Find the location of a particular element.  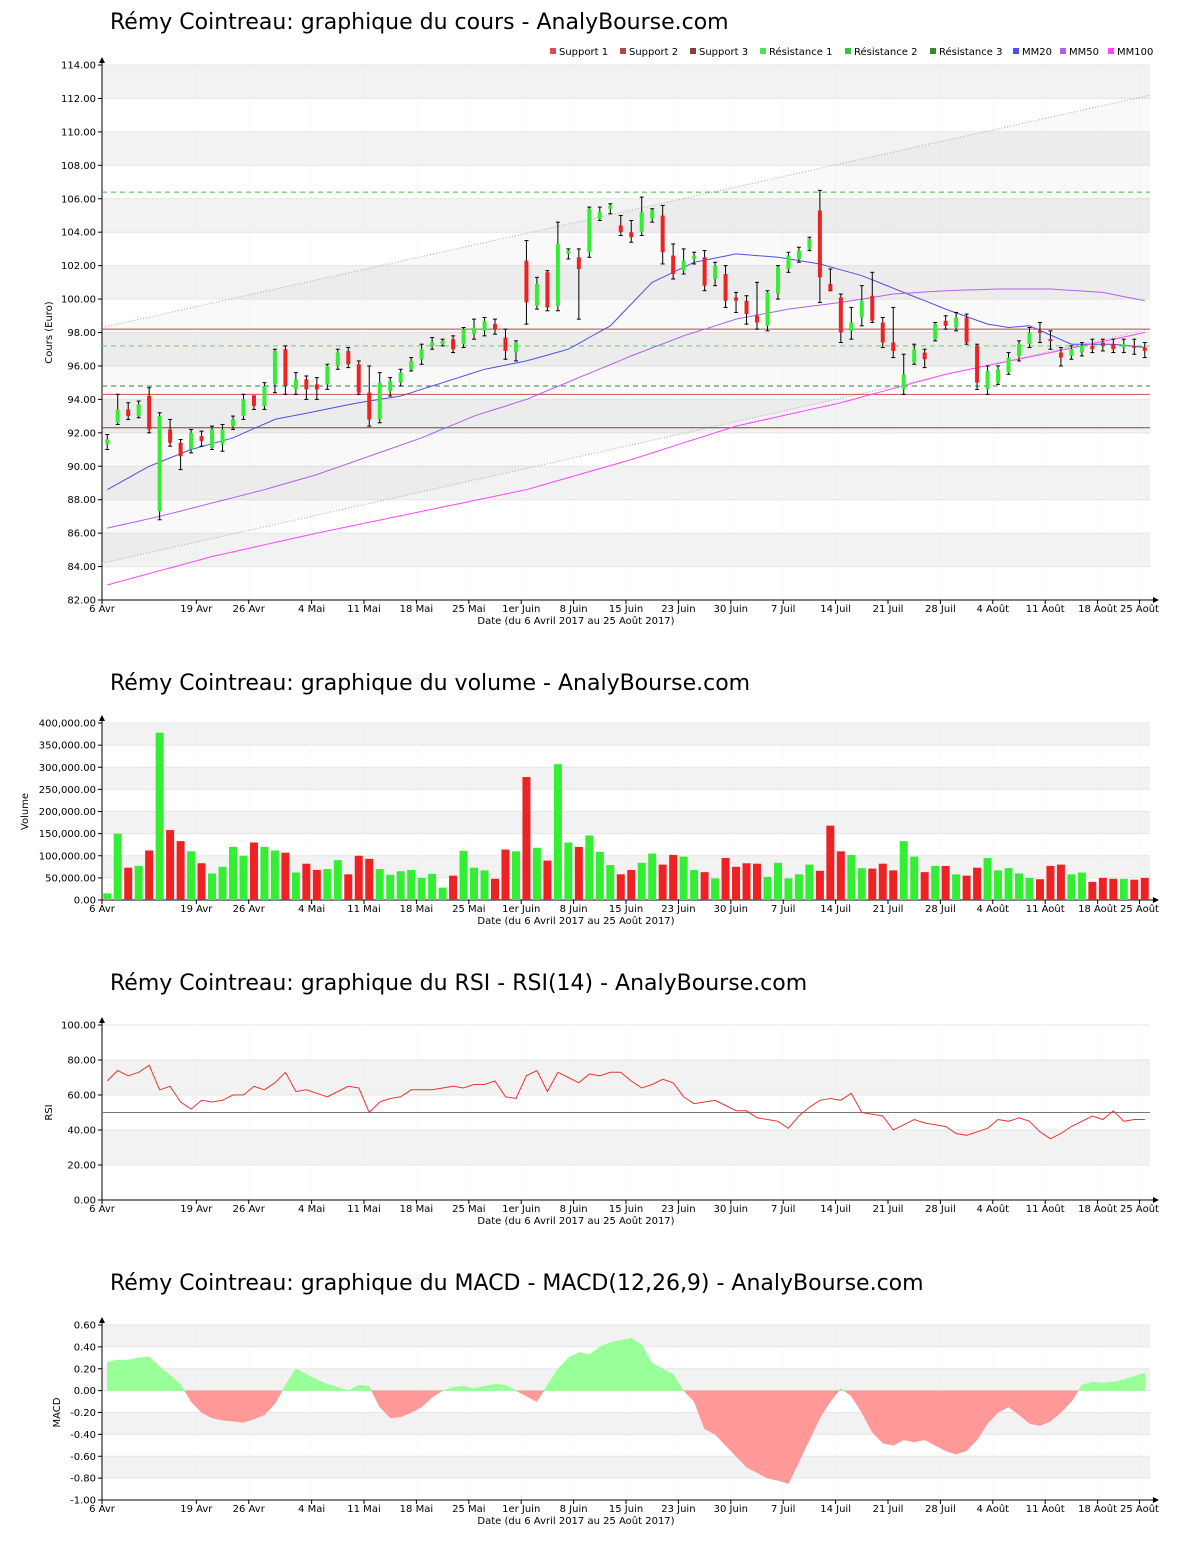

y-tick-label: 102.00 is located at coordinates (78, 266).